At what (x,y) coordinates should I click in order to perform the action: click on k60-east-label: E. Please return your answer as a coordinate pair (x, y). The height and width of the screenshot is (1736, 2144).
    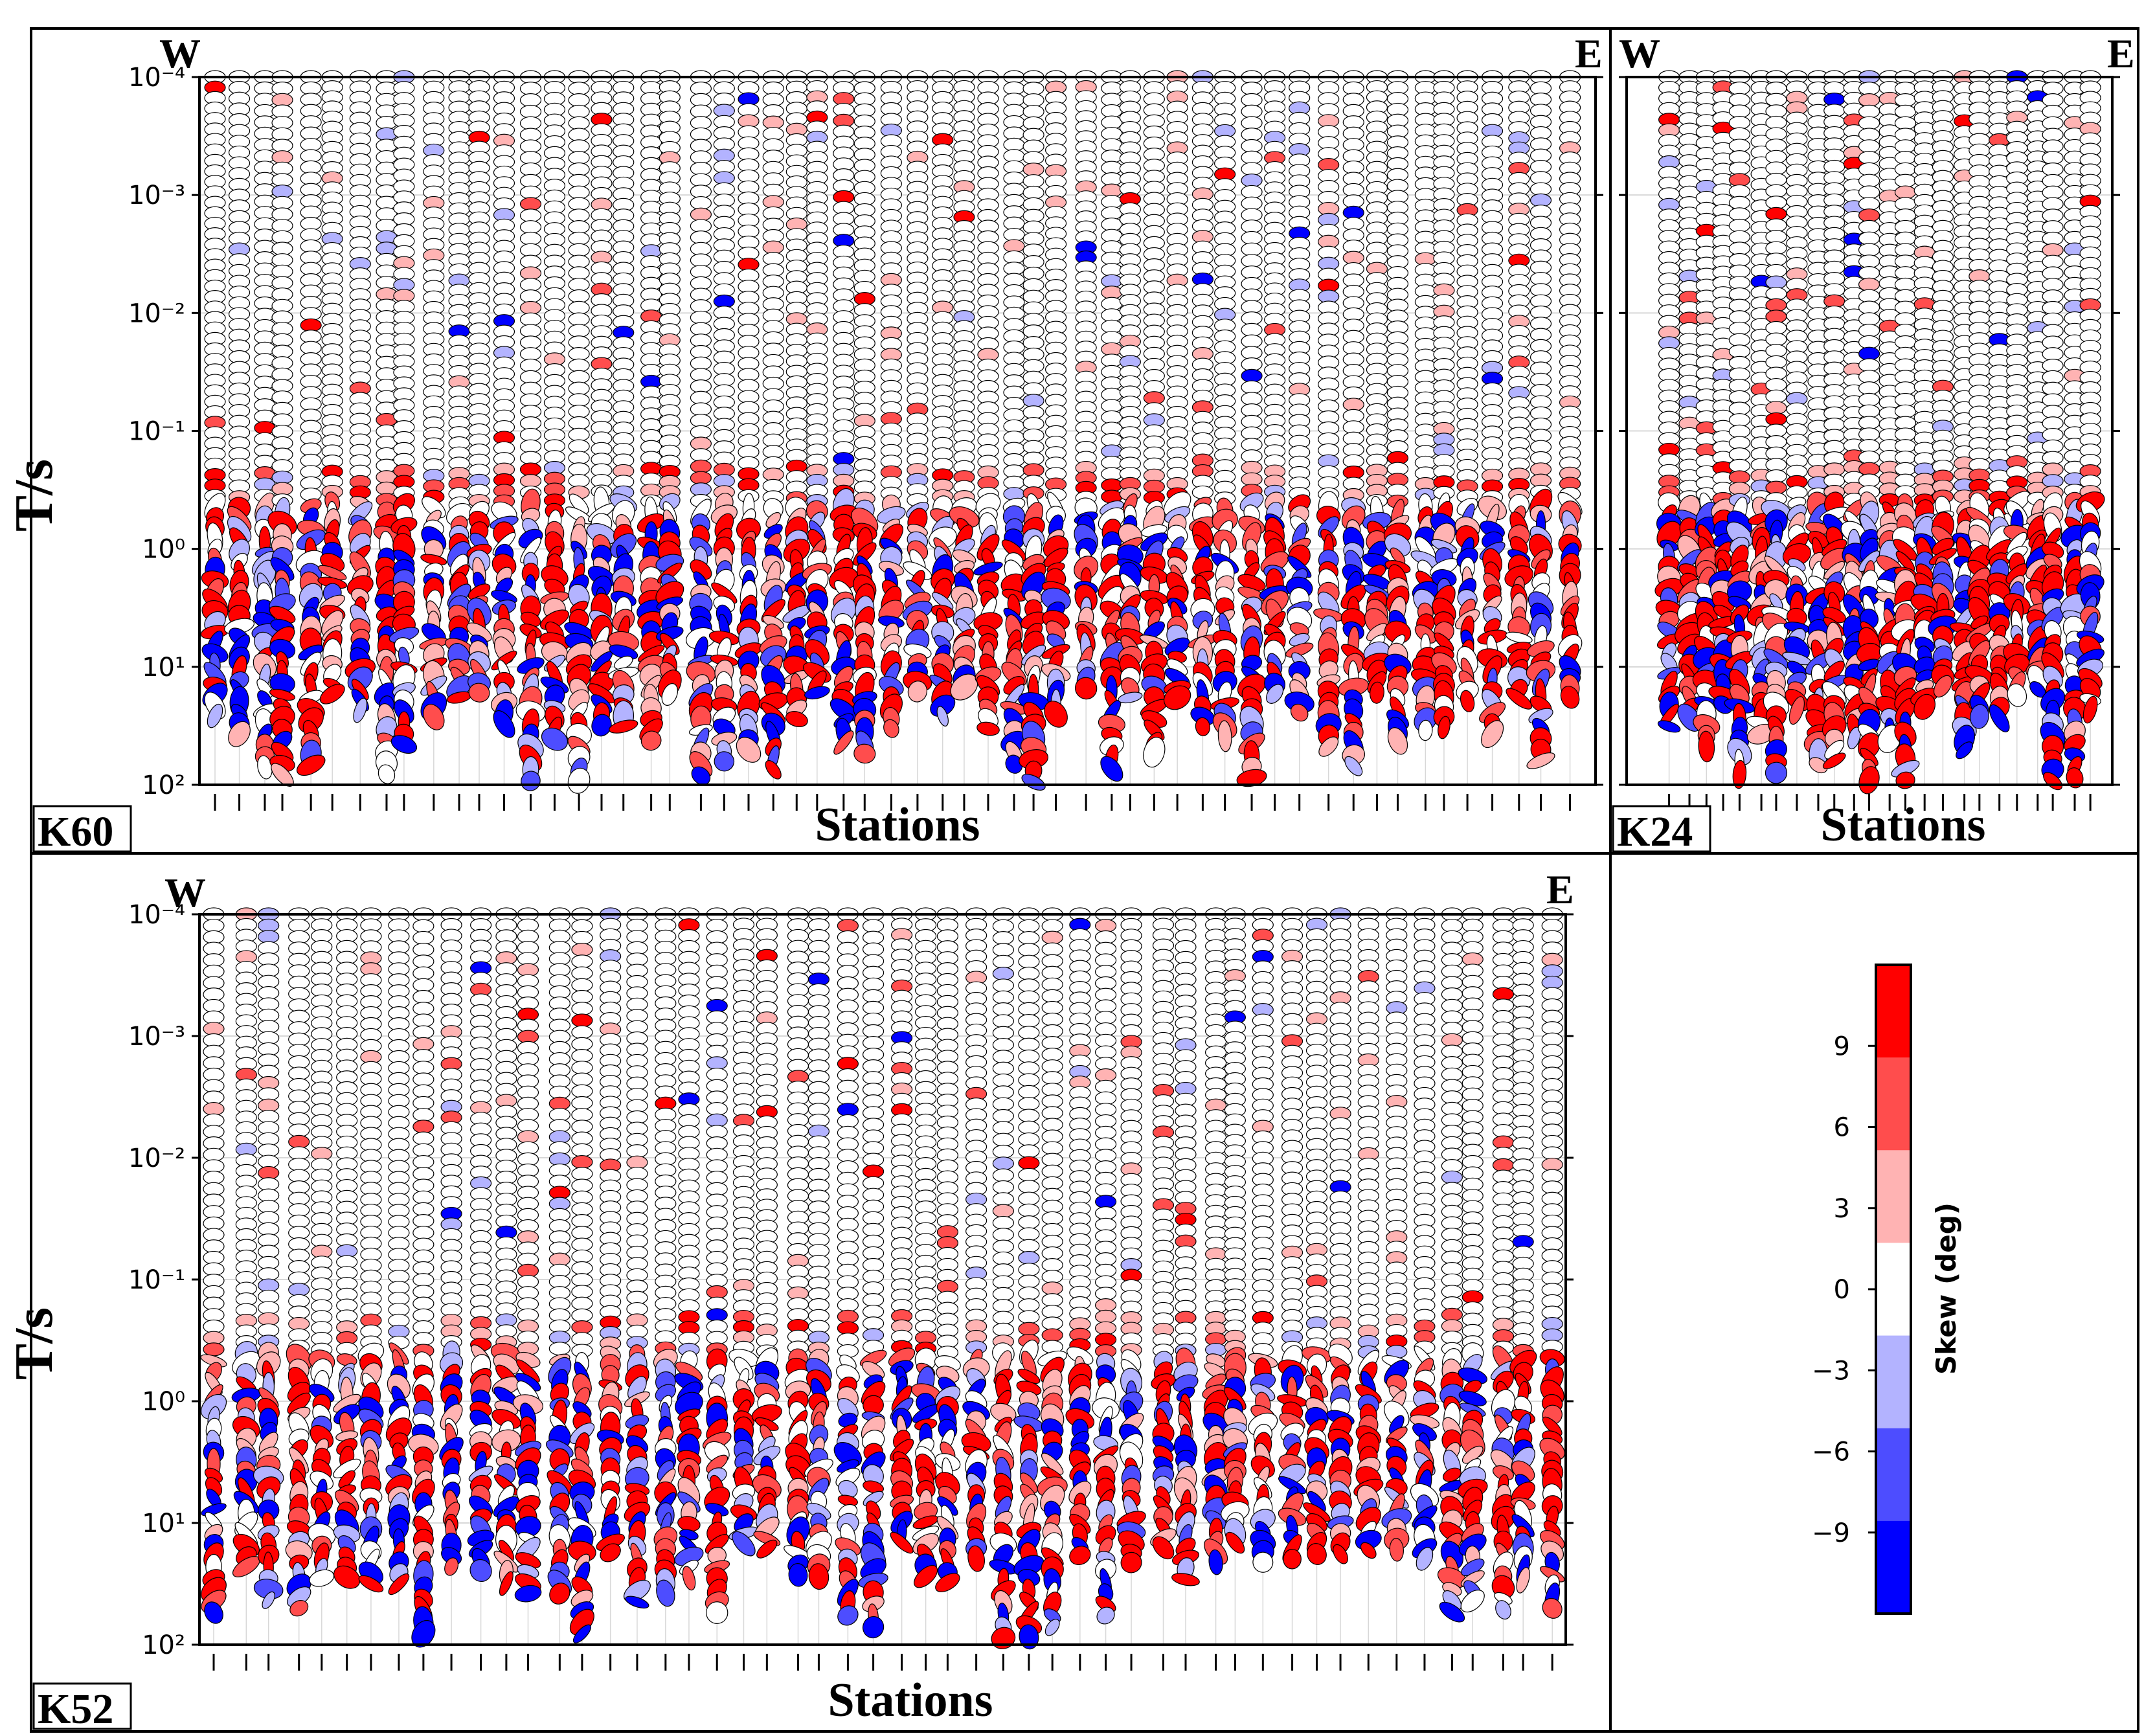
    Looking at the image, I should click on (1589, 53).